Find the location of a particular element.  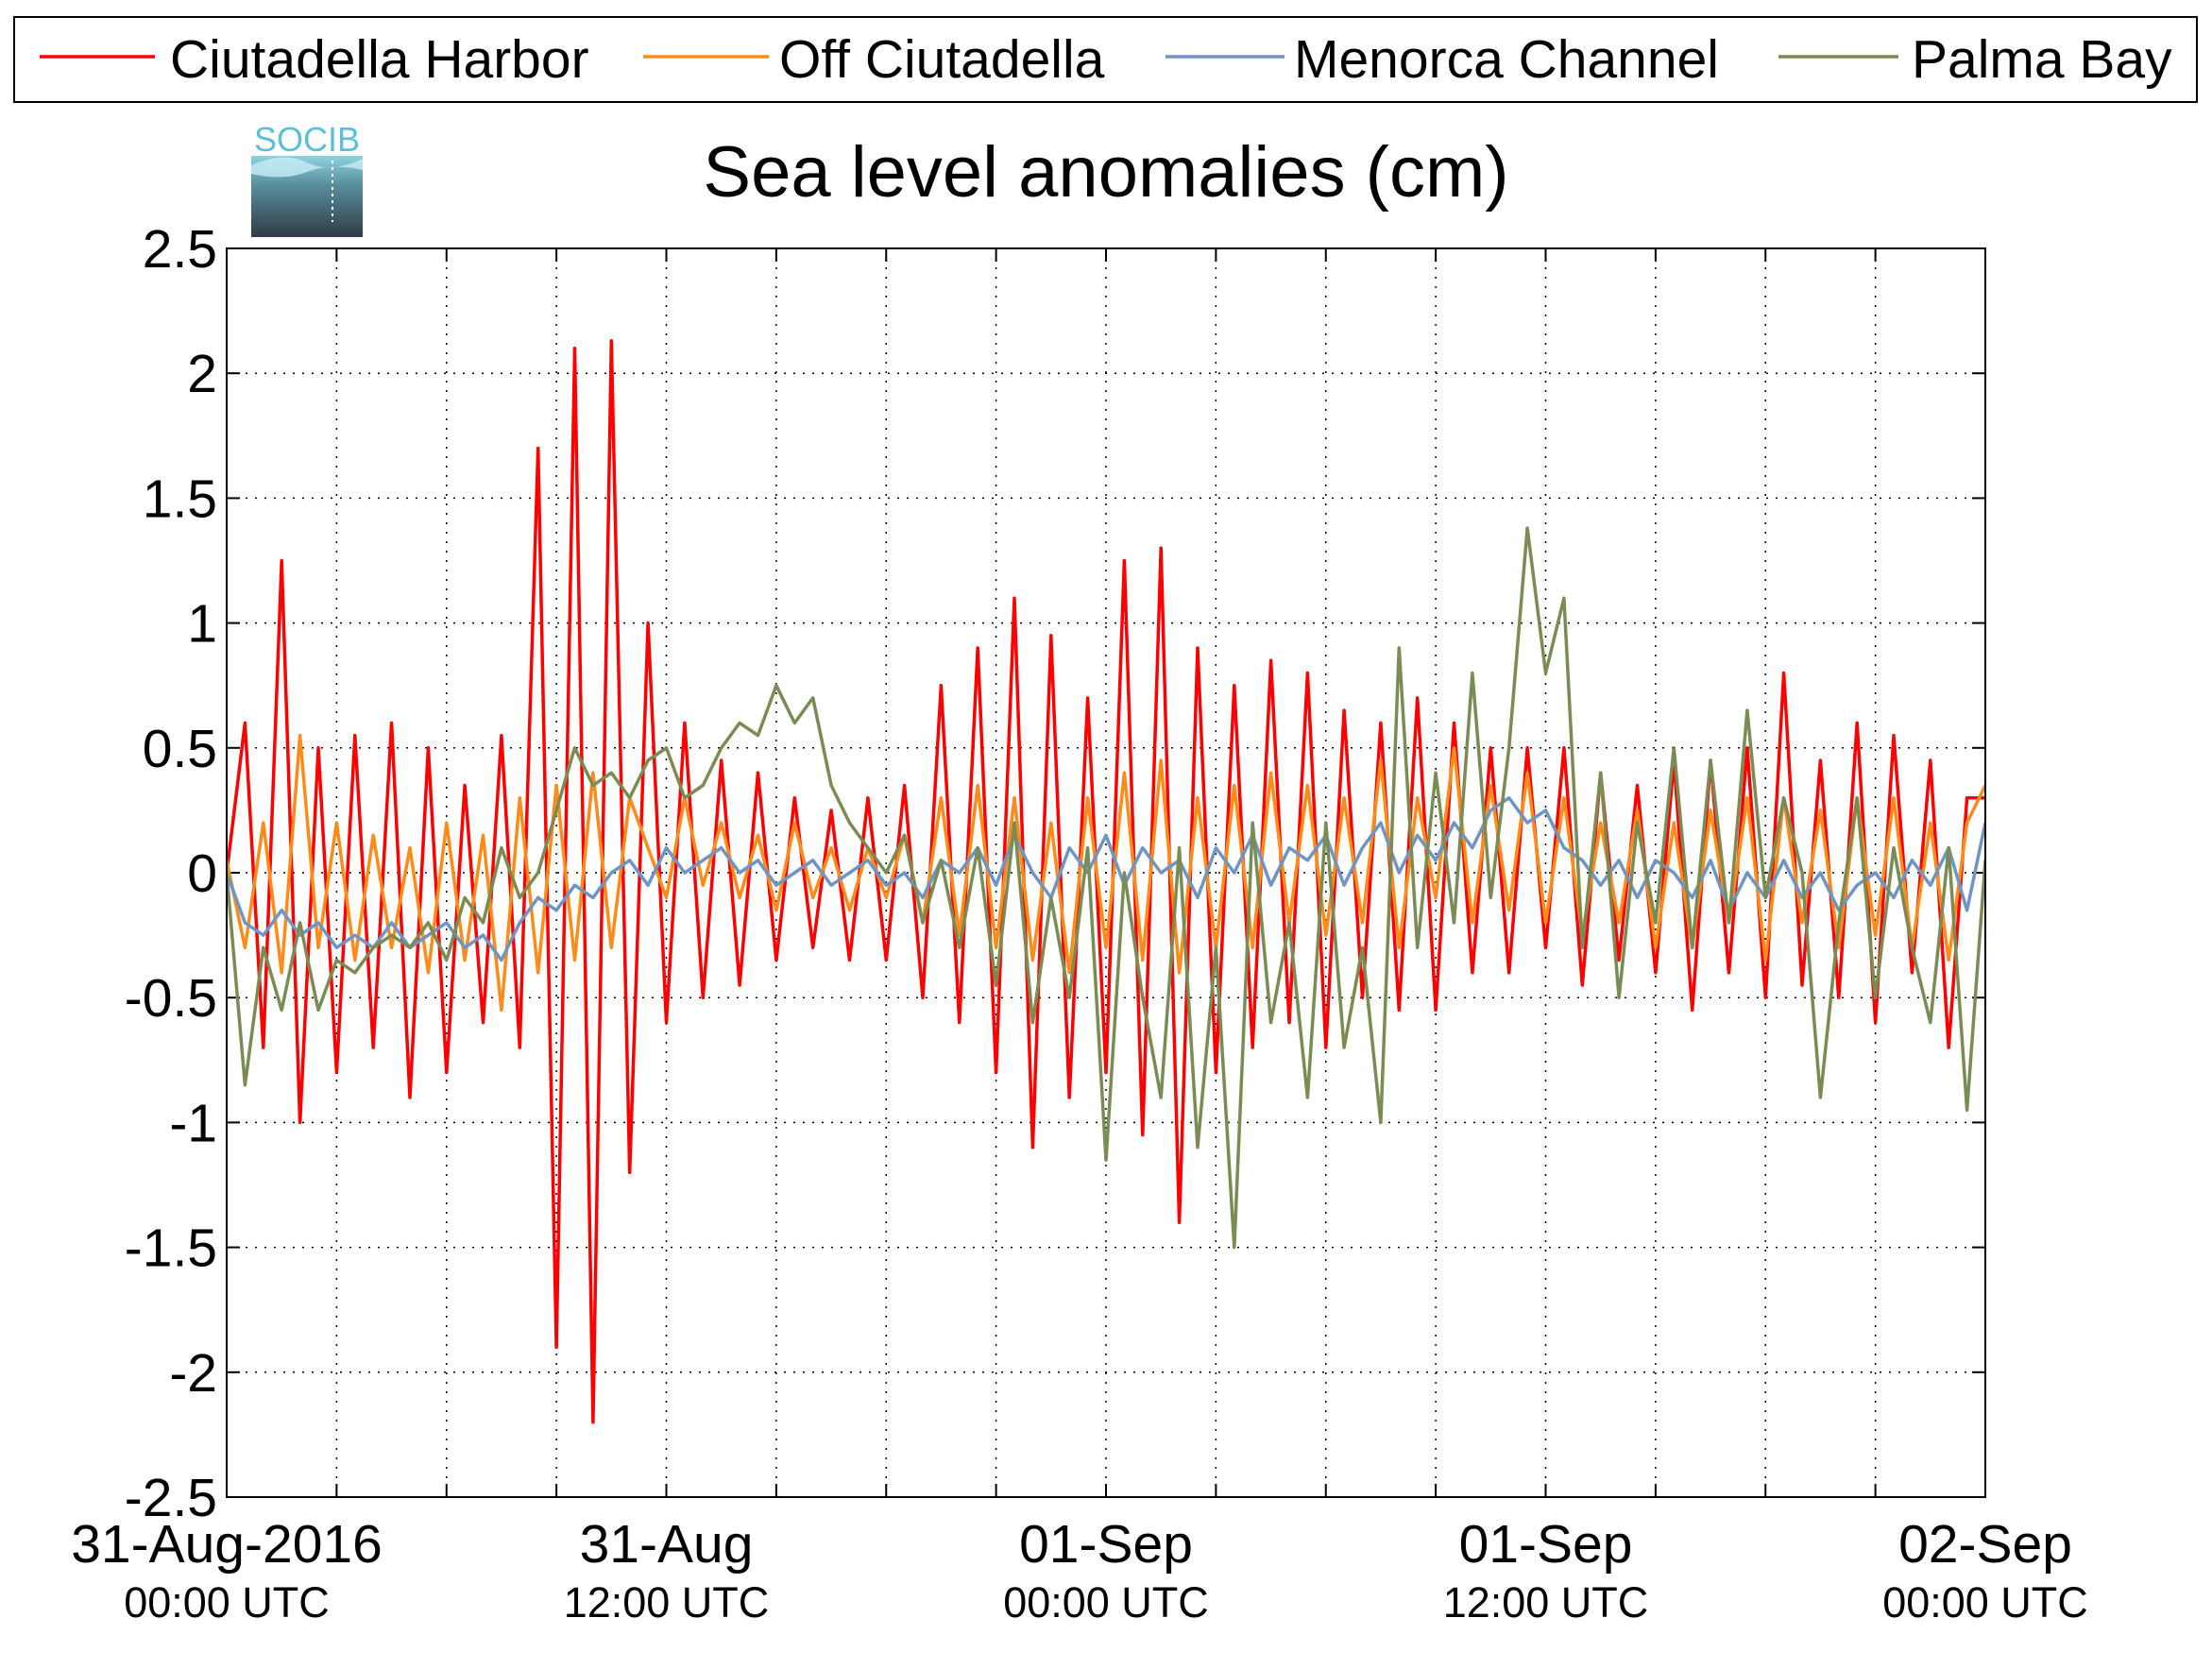

series-line is located at coordinates (1106, 879).